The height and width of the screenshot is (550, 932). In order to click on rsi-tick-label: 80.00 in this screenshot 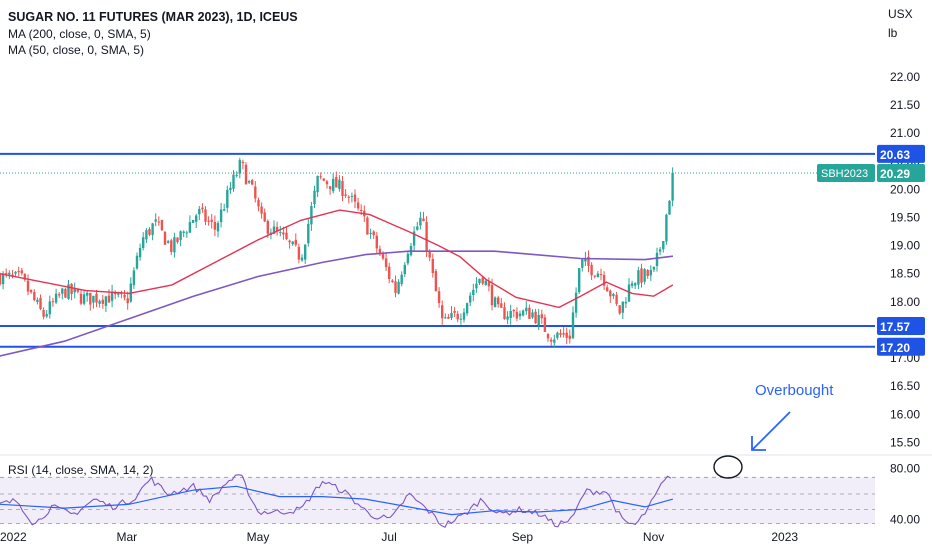, I will do `click(905, 468)`.